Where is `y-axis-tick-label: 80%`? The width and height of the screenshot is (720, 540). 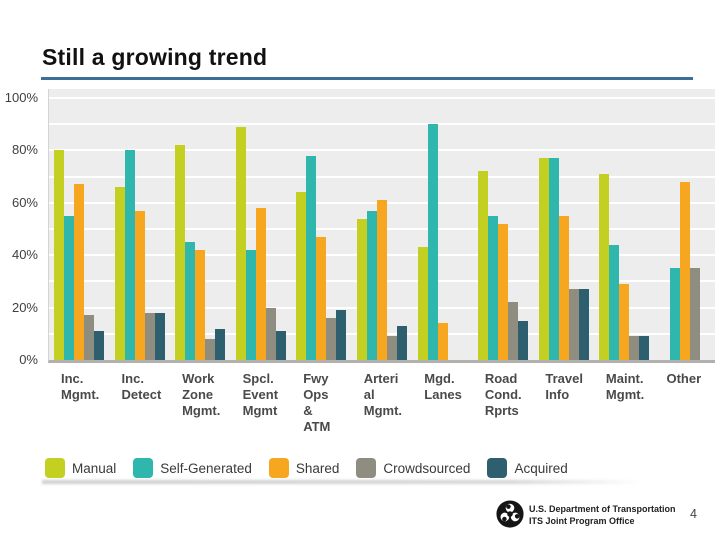 y-axis-tick-label: 80% is located at coordinates (24, 150).